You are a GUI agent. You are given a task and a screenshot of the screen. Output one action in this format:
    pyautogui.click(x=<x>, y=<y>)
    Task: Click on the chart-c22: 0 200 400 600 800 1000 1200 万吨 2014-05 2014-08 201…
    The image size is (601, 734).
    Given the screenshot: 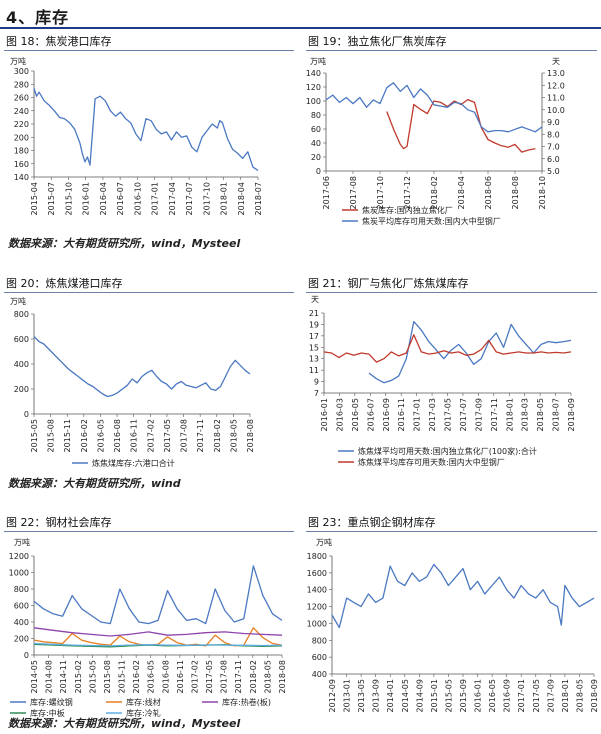 What is the action you would take?
    pyautogui.click(x=148, y=627)
    